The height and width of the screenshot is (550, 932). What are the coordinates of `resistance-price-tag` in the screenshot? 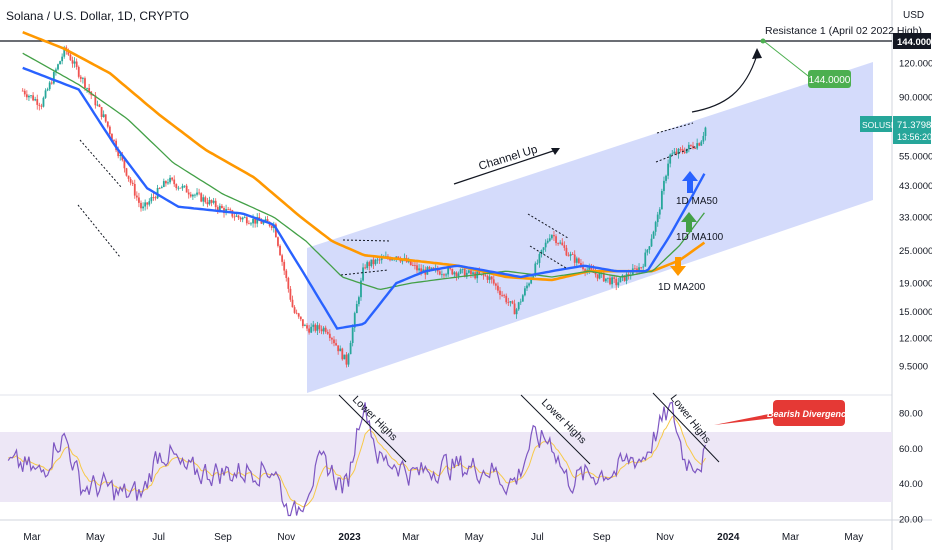 It's located at (912, 41).